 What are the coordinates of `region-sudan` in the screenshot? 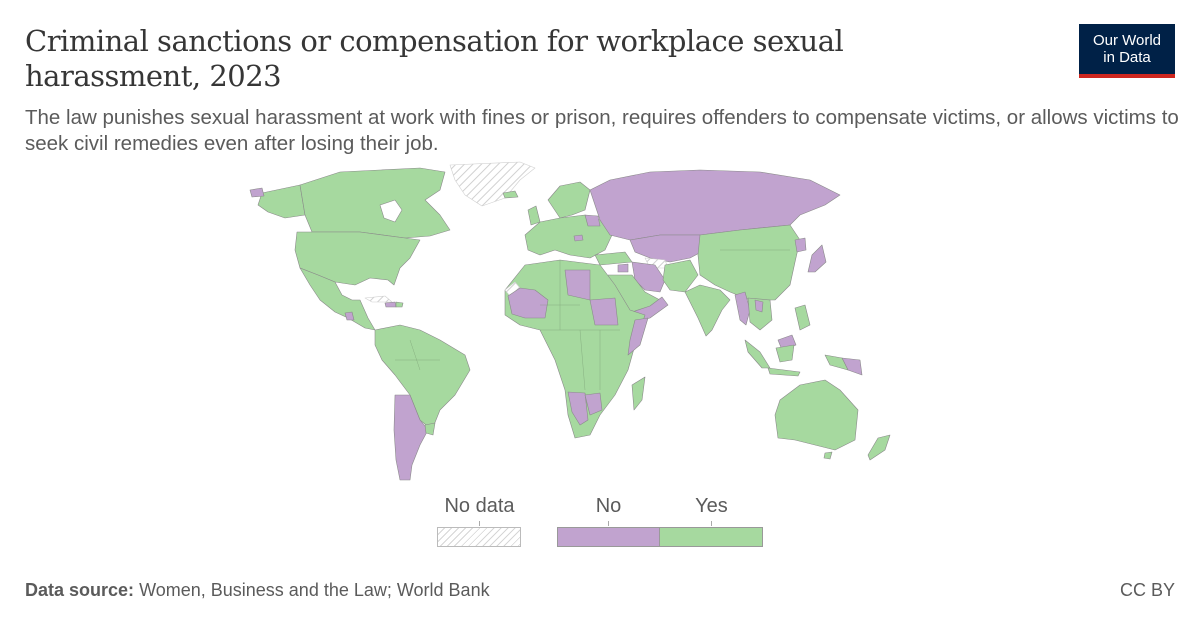 It's located at (604, 311).